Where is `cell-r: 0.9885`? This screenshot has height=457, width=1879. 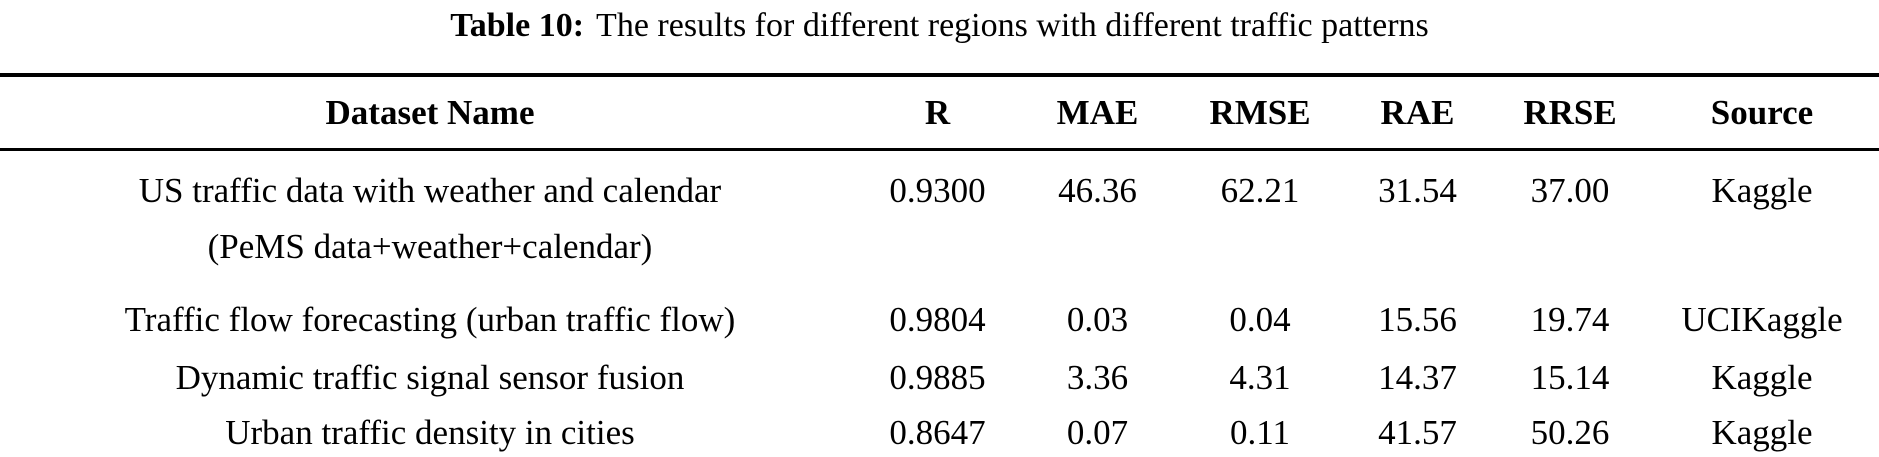
cell-r: 0.9885 is located at coordinates (937, 377).